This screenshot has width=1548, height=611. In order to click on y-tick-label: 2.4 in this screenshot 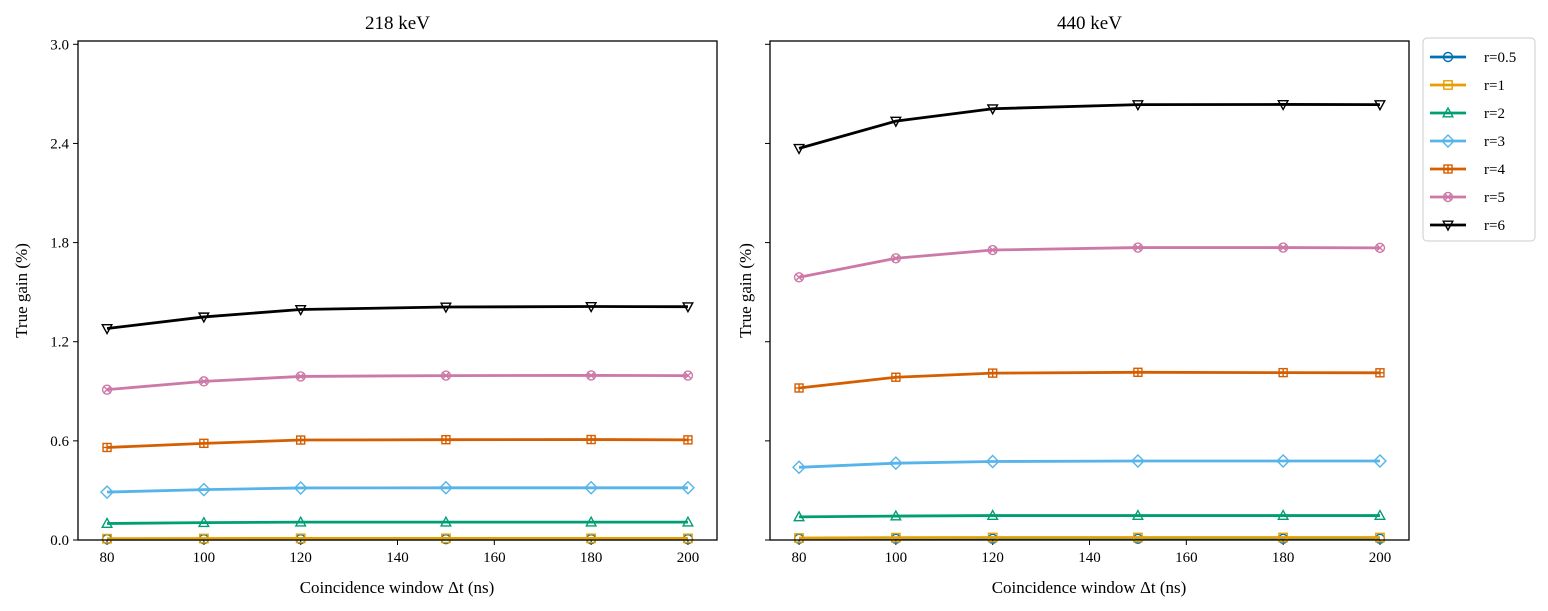, I will do `click(59, 144)`.